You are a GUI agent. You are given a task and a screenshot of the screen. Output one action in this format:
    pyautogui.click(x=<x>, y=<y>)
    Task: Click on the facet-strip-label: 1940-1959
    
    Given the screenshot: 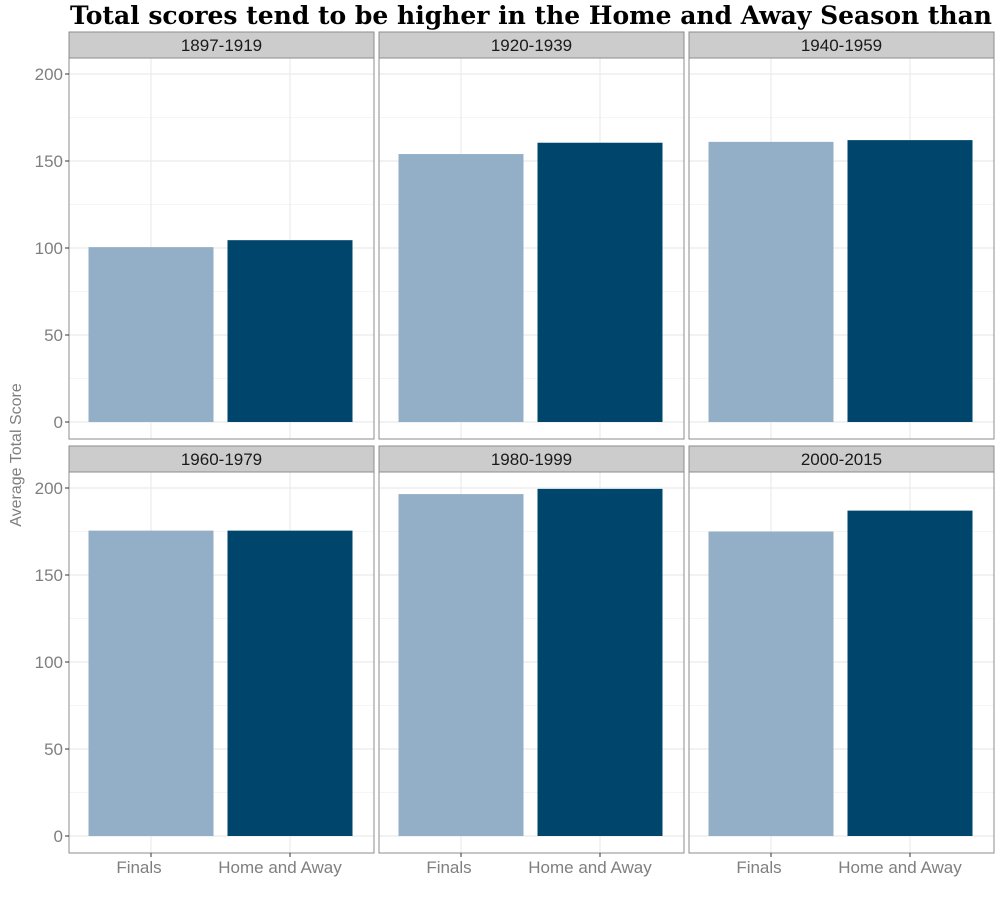 What is the action you would take?
    pyautogui.click(x=841, y=45)
    